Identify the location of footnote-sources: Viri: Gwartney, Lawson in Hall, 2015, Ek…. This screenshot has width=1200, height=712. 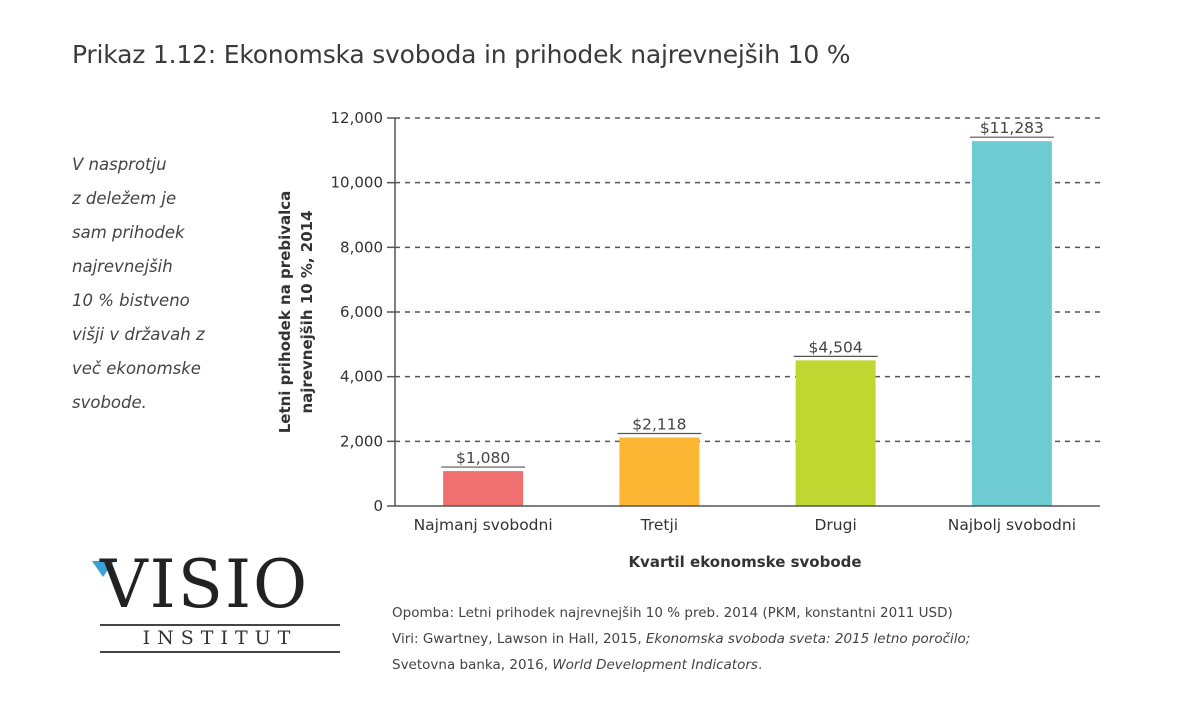
(782, 639).